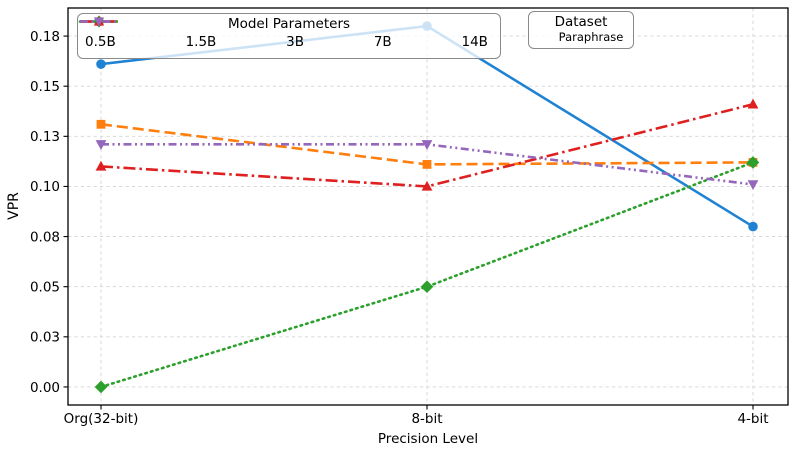 The height and width of the screenshot is (459, 793). Describe the element at coordinates (474, 42) in the screenshot. I see `legend-label: 14B` at that location.